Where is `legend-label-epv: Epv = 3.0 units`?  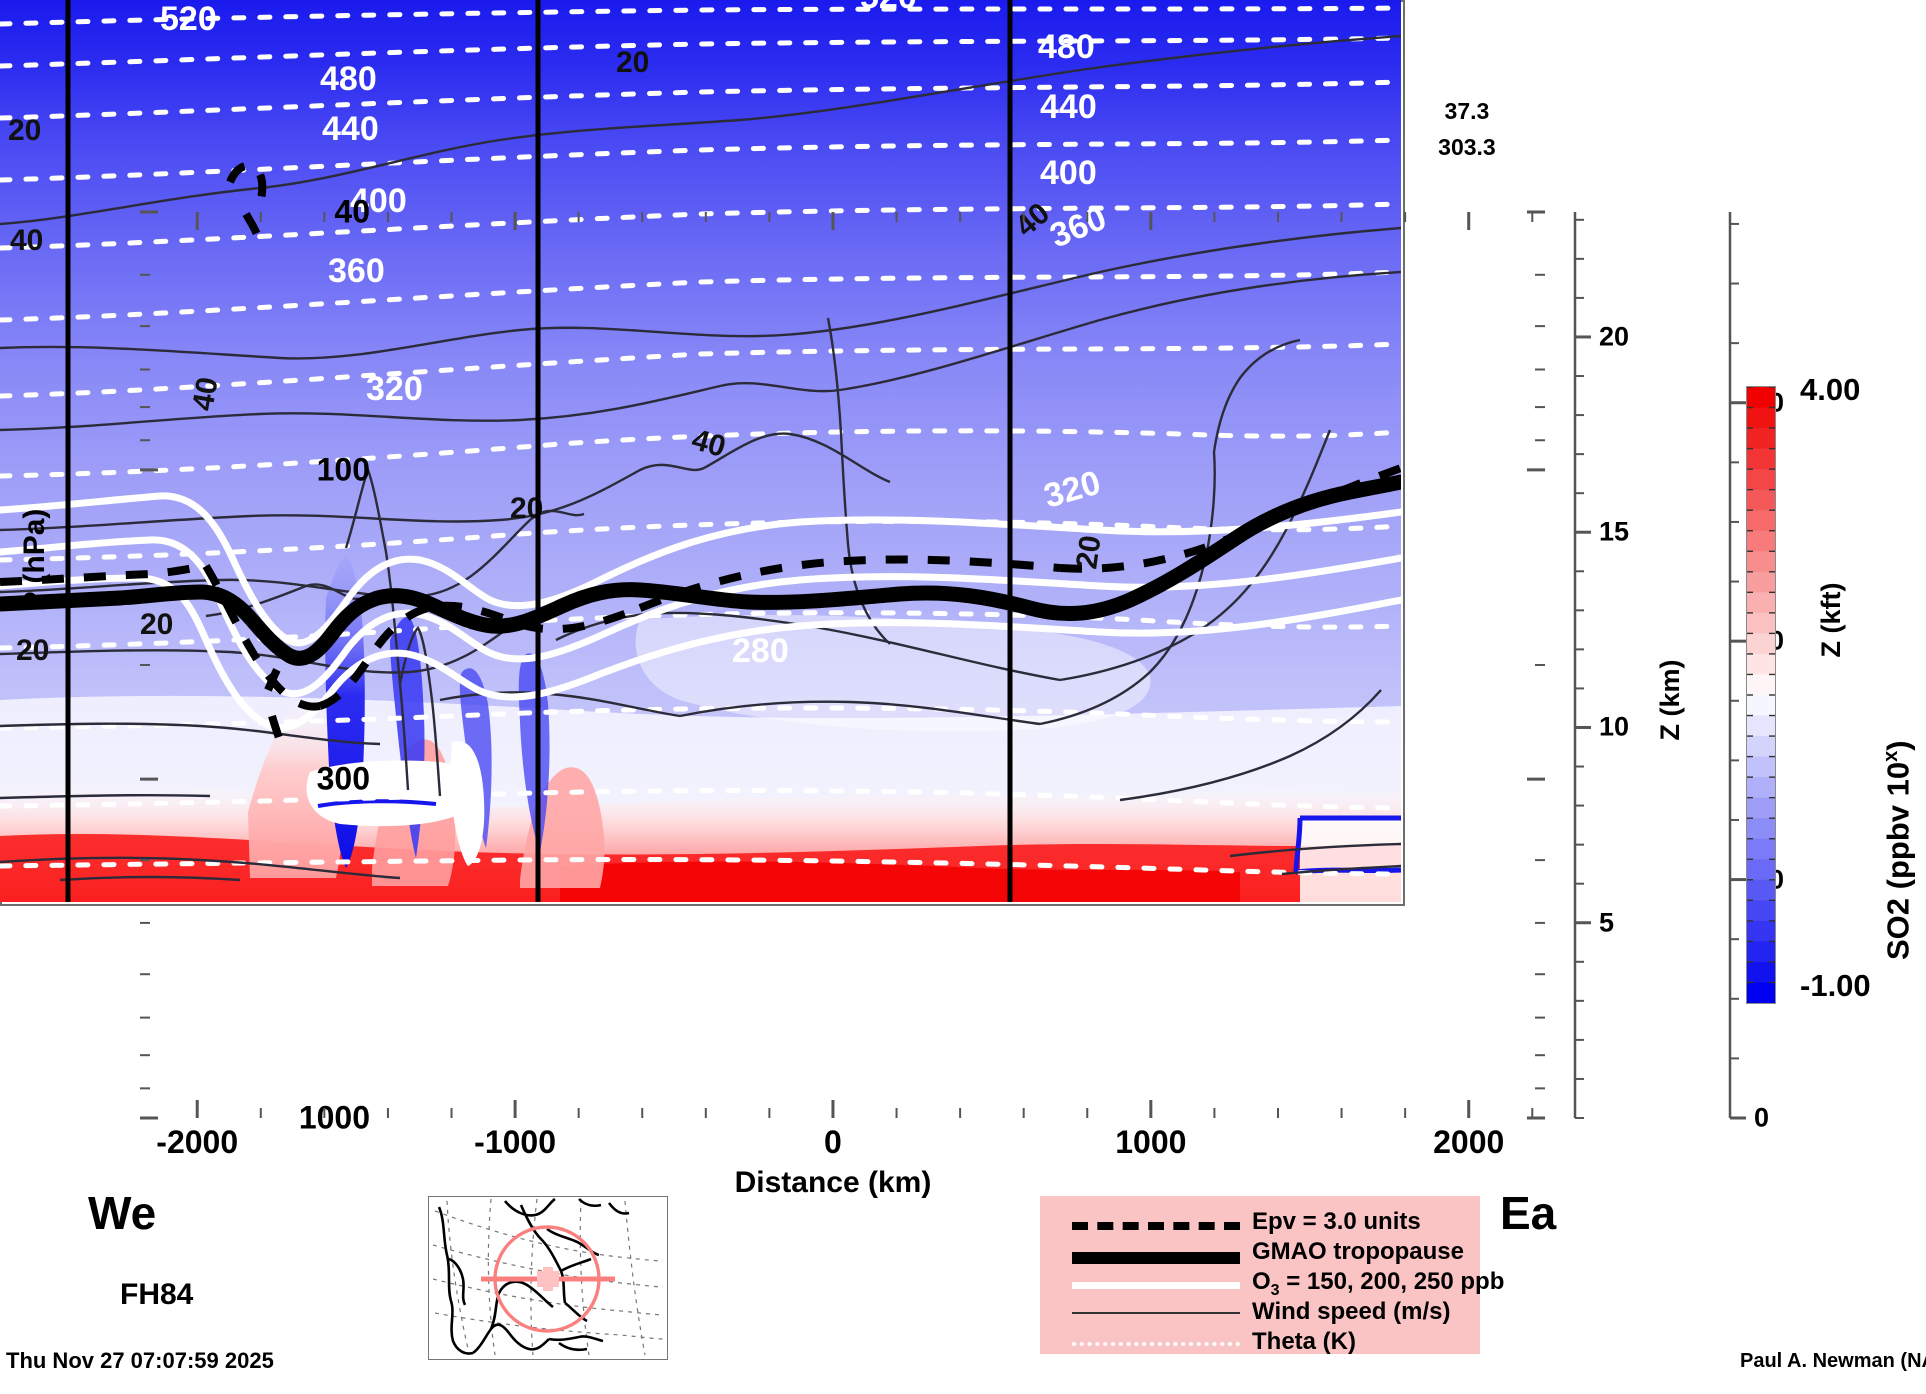
legend-label-epv: Epv = 3.0 units is located at coordinates (1336, 1221).